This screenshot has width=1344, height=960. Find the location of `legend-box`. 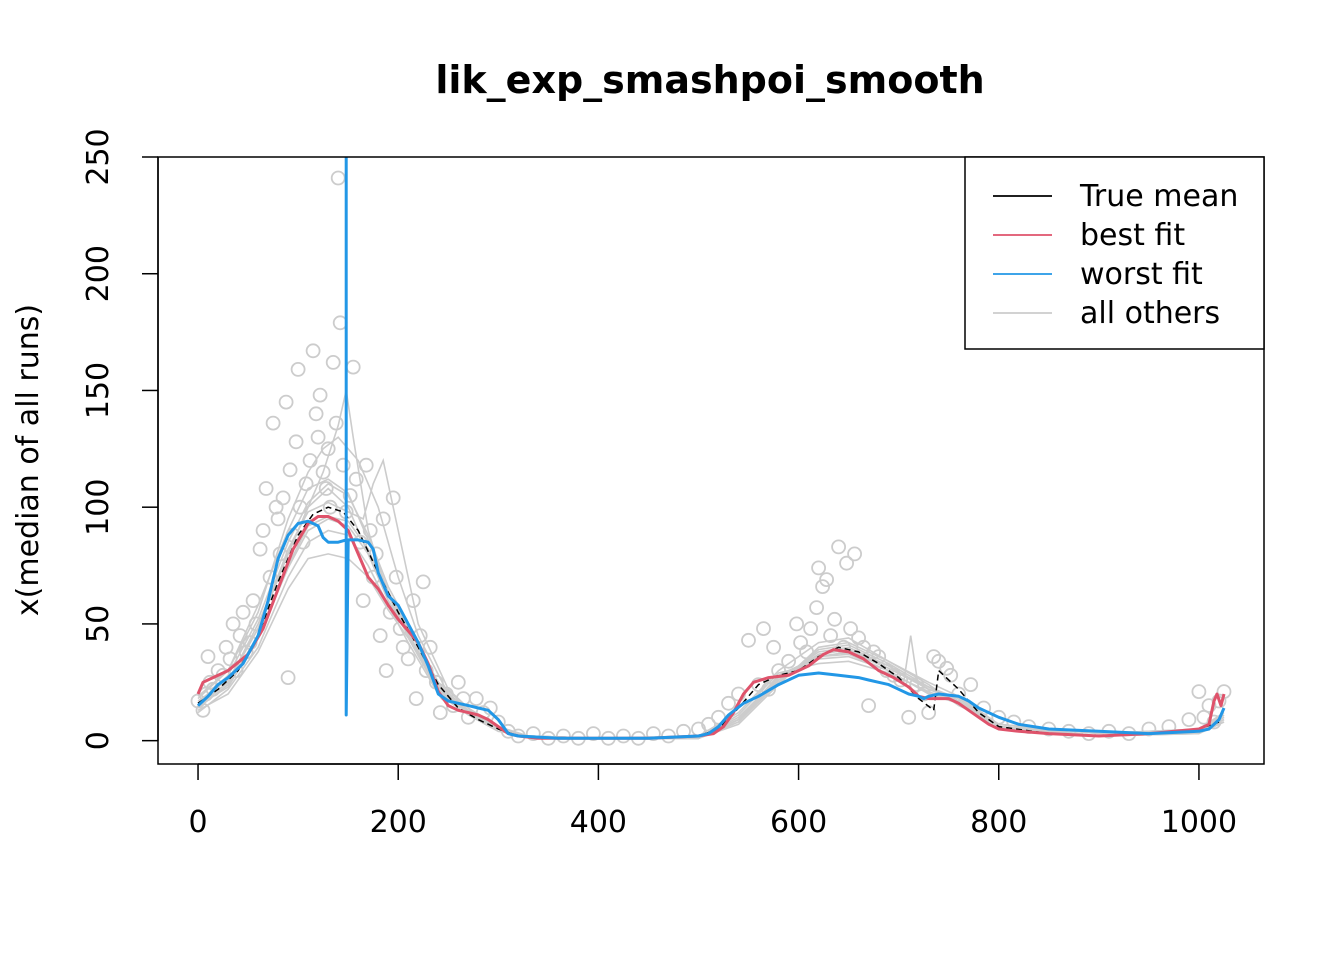

legend-box is located at coordinates (1114, 253).